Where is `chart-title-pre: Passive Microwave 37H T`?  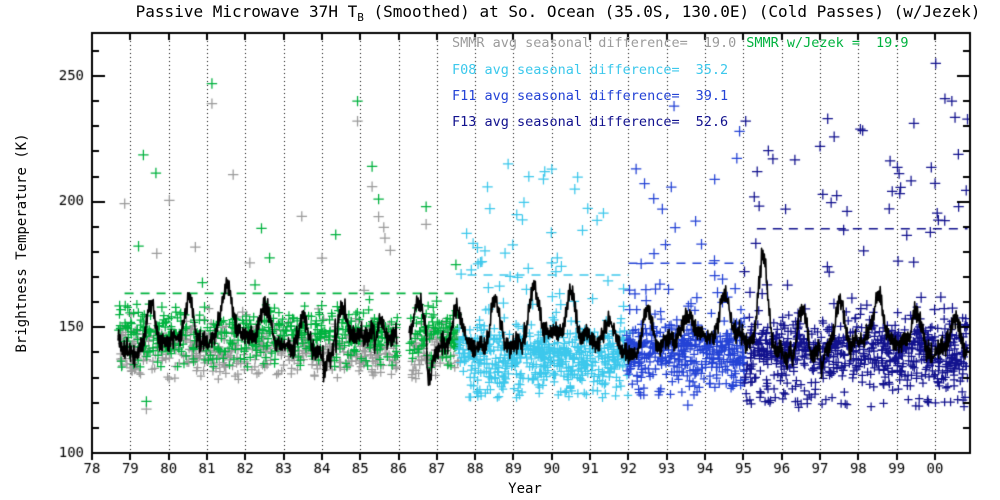
chart-title-pre: Passive Microwave 37H T is located at coordinates (246, 11).